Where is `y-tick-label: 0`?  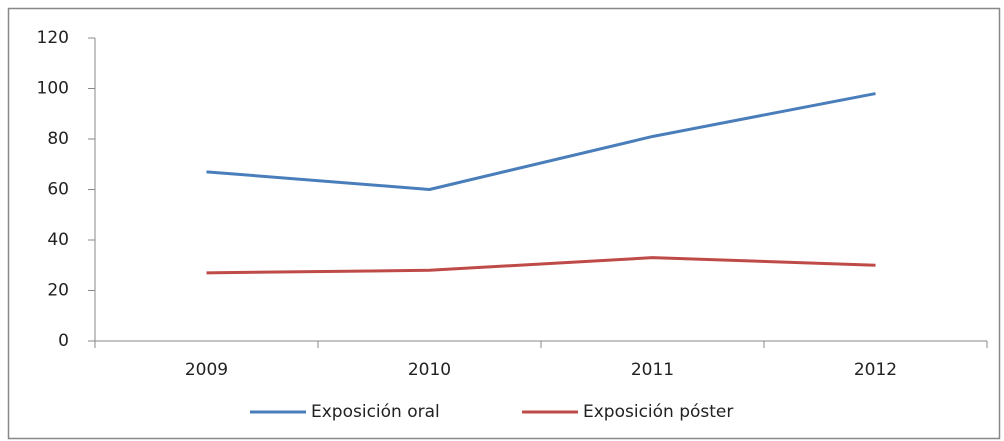
y-tick-label: 0 is located at coordinates (63, 341).